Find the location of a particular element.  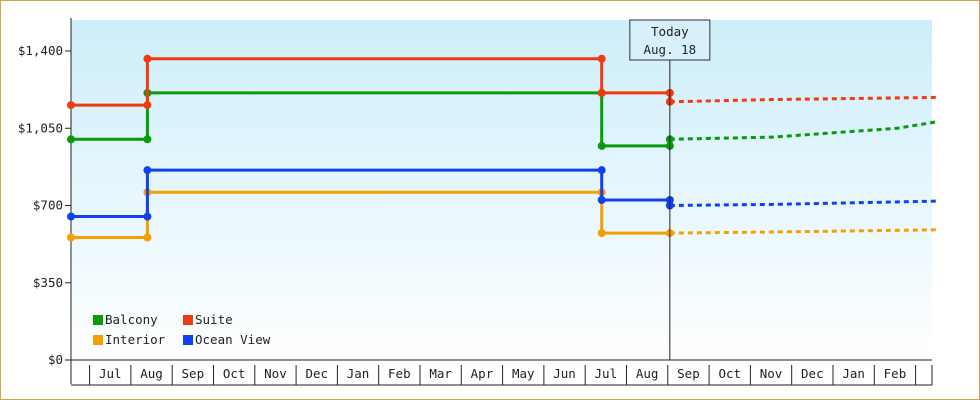

legend-label: Balcony is located at coordinates (131, 319).